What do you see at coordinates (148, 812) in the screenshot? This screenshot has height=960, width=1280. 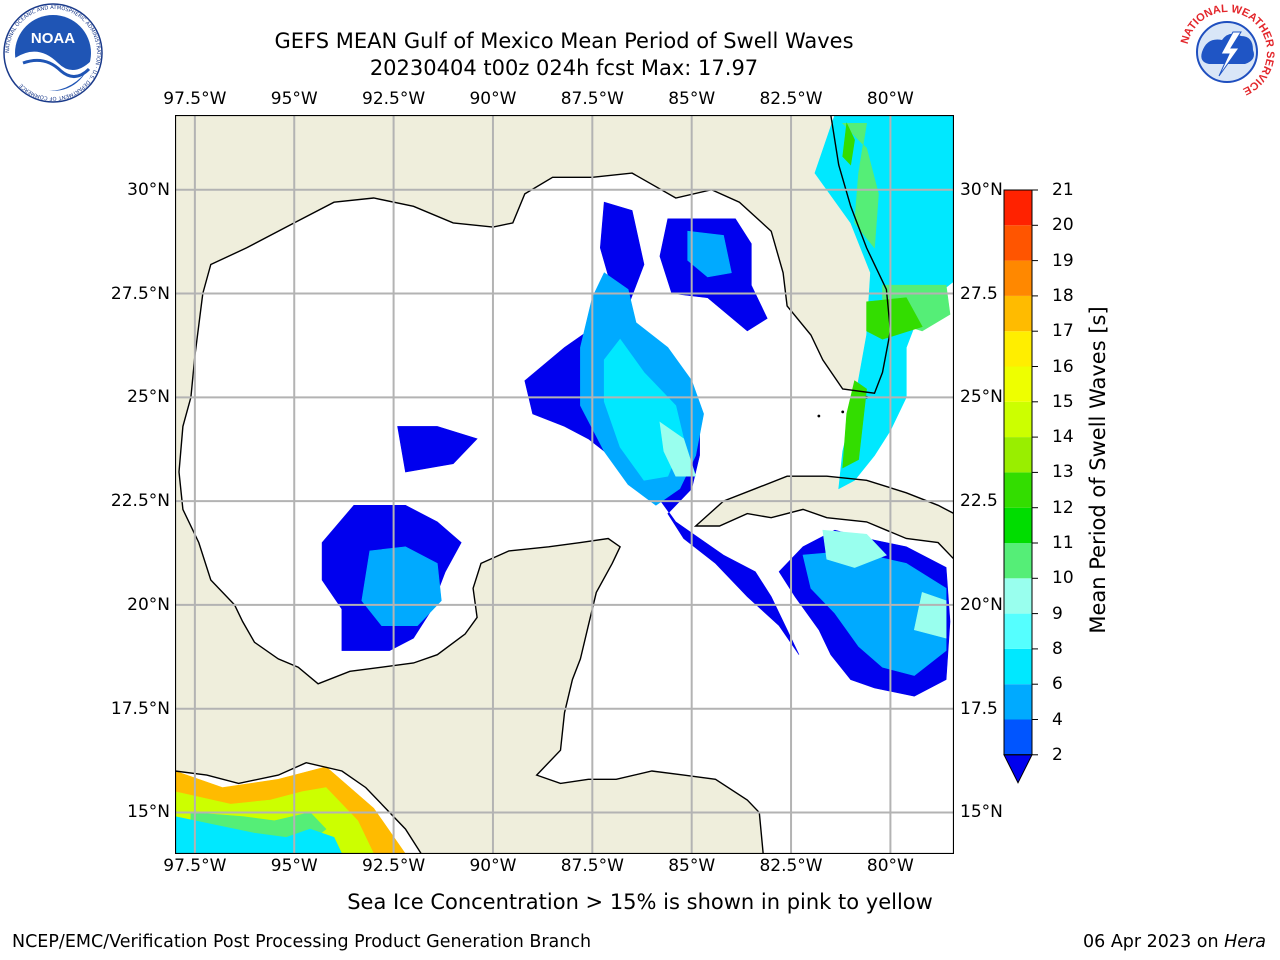 I see `lat-tick-left: 15°N` at bounding box center [148, 812].